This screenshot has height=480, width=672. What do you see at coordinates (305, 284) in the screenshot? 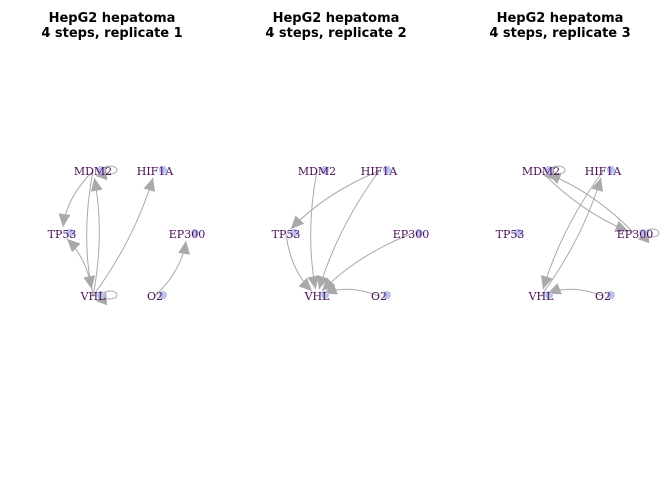
I see `edge-tp53-to-vhl-arrowhead` at bounding box center [305, 284].